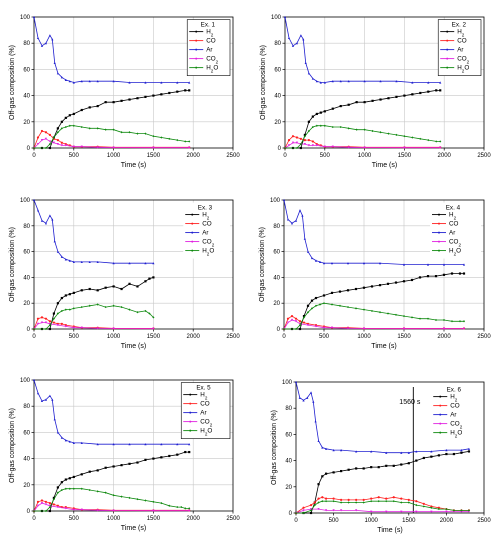 This screenshot has width=494, height=550. I want to click on x-tick-label: 0, so click(34, 519).